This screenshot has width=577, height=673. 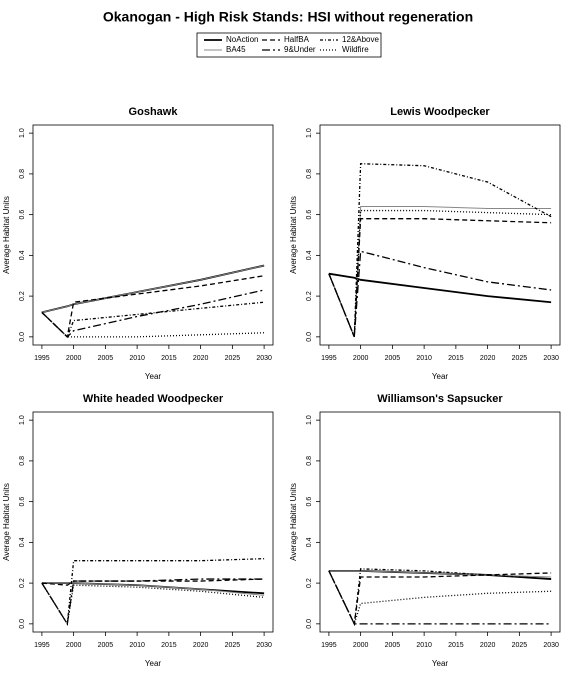 I want to click on legend-box, so click(x=289, y=45).